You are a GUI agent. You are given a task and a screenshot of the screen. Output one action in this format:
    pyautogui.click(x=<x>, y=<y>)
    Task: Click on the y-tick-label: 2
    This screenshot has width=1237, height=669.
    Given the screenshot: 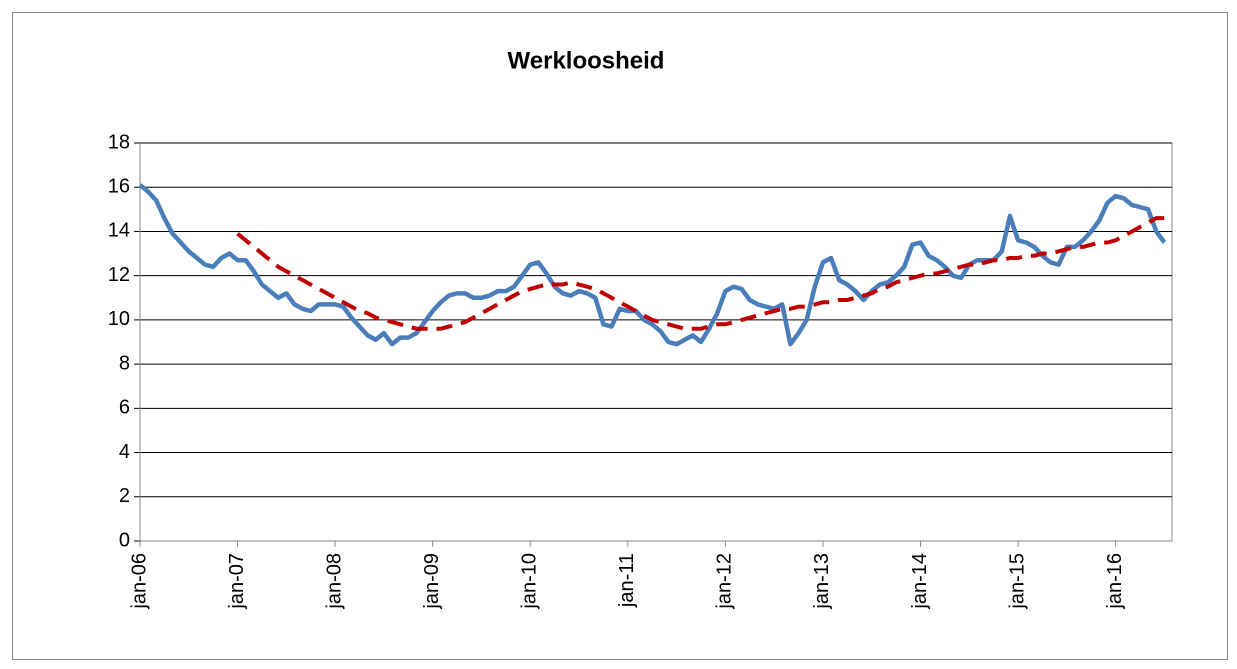 What is the action you would take?
    pyautogui.click(x=124, y=496)
    